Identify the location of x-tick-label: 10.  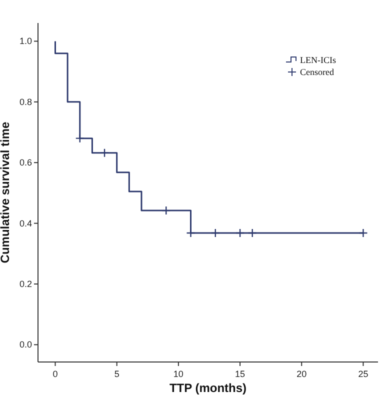
(178, 374).